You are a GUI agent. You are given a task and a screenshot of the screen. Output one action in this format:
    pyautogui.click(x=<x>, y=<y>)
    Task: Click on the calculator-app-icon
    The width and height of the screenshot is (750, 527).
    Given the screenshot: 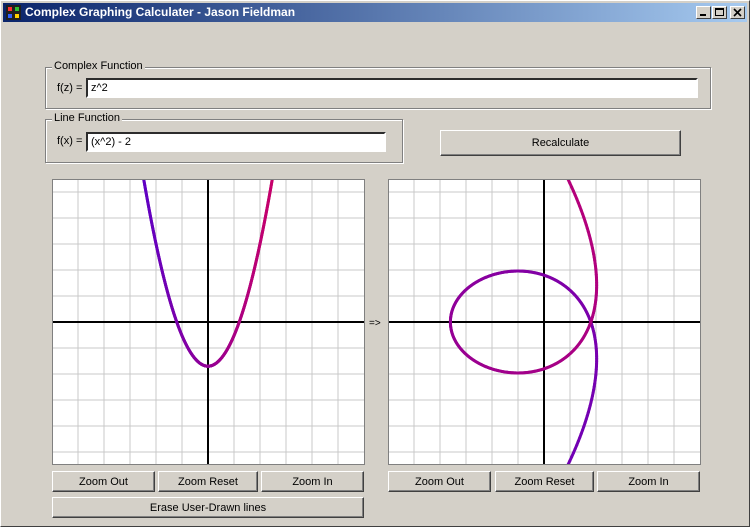 What is the action you would take?
    pyautogui.click(x=13, y=12)
    